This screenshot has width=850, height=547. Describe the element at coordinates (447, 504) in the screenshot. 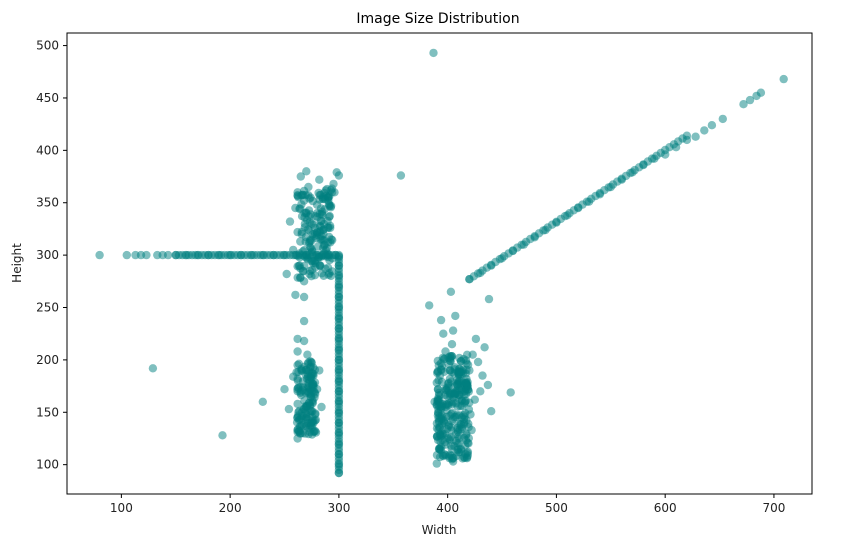

I see `x-axis: 100 200 300 400 500 600 700` at that location.